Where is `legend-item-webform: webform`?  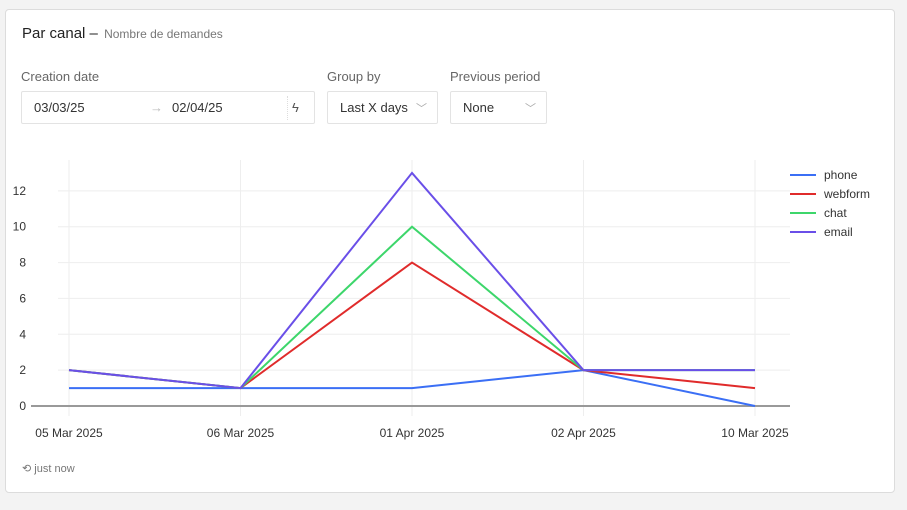
legend-item-webform: webform is located at coordinates (830, 194).